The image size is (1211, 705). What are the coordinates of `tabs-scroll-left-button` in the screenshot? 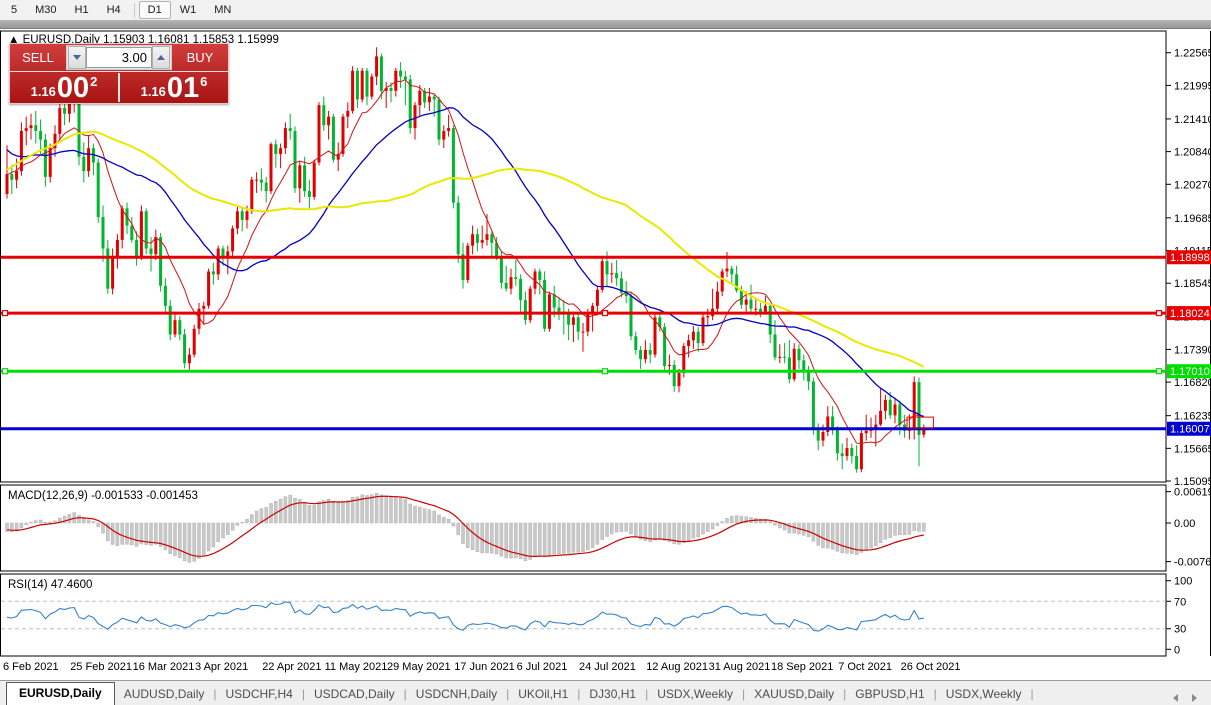 It's located at (1175, 698).